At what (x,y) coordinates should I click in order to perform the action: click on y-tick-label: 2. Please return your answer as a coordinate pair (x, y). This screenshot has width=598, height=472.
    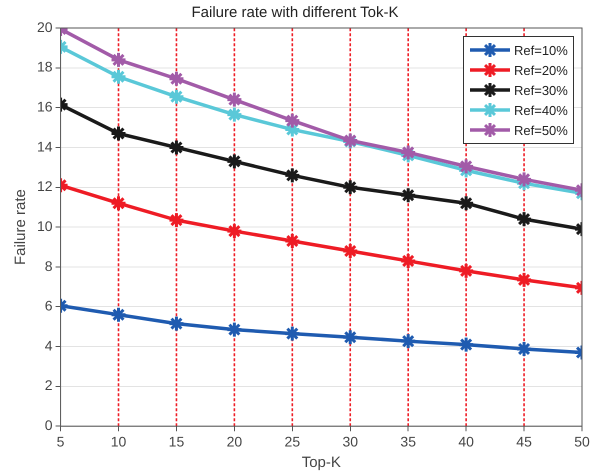
    Looking at the image, I should click on (48, 385).